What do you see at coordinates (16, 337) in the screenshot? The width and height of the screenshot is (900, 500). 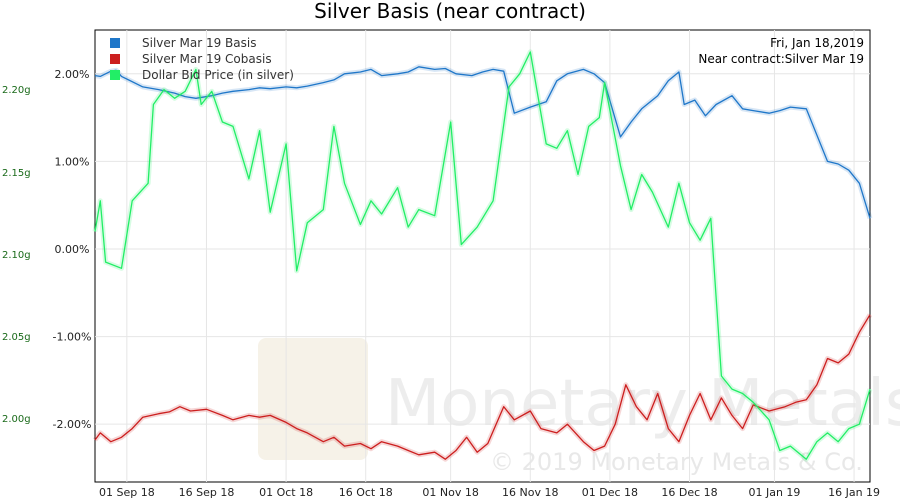 I see `y-left-tick-label: 2.05g` at bounding box center [16, 337].